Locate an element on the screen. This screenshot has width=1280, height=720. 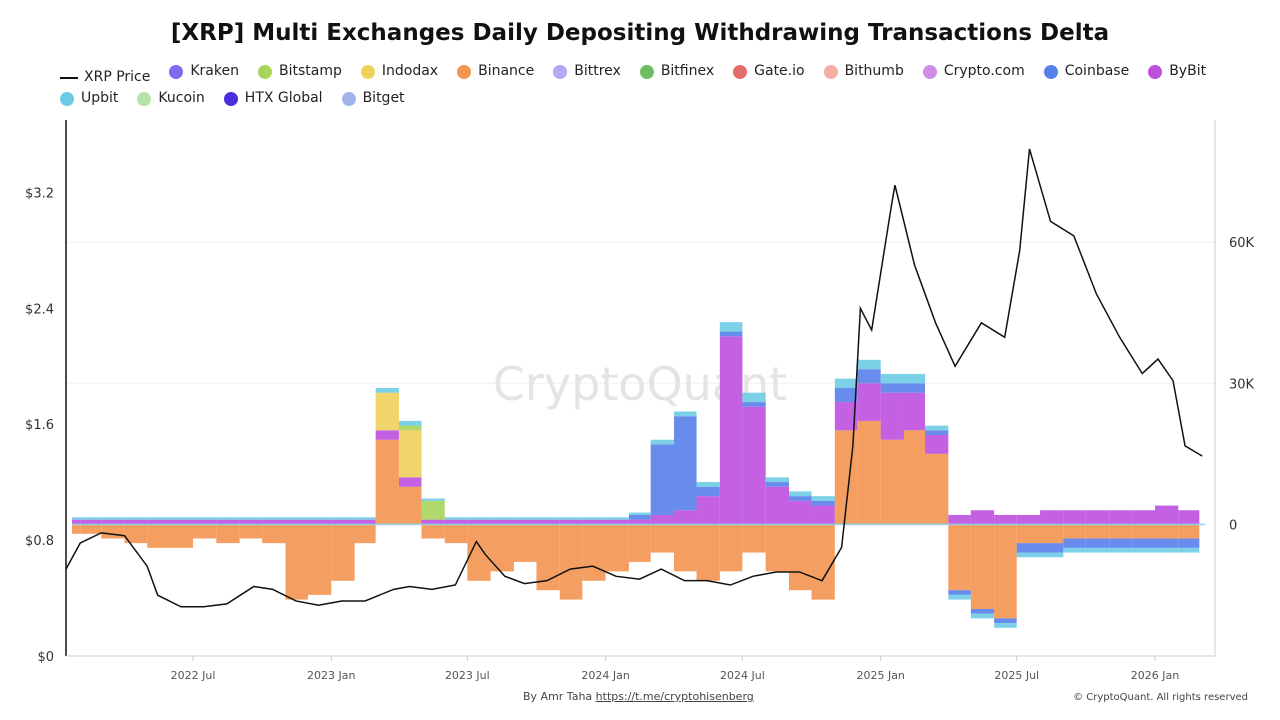
legend-item-crypto-com: Crypto.com is located at coordinates (973, 71).